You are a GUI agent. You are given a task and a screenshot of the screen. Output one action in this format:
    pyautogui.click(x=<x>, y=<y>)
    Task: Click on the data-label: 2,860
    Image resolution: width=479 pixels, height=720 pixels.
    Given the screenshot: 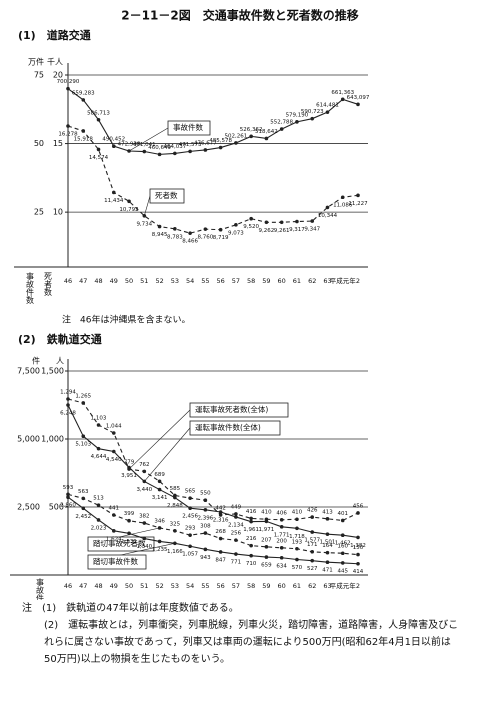 What is the action you would take?
    pyautogui.click(x=68, y=506)
    